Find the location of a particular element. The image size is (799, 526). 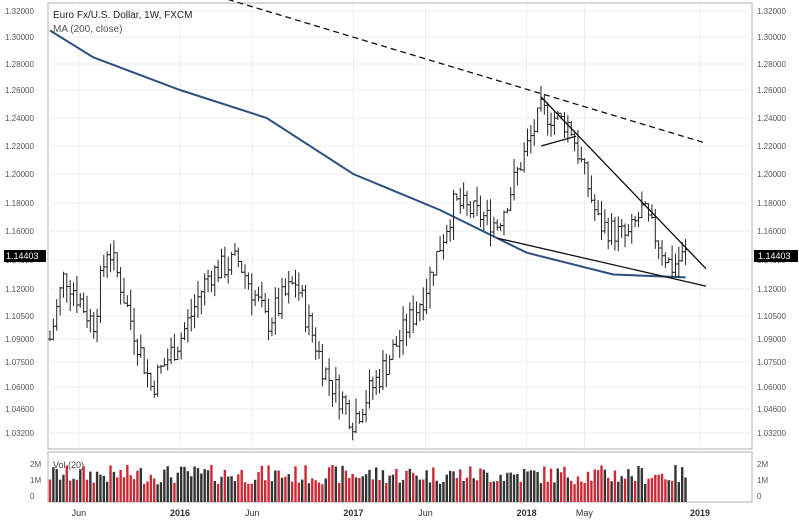

y-tick-label-left: 1.18000 is located at coordinates (19, 203).